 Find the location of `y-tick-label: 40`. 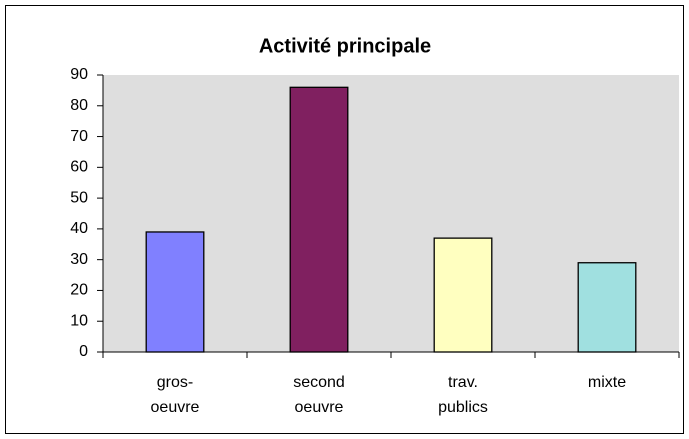

y-tick-label: 40 is located at coordinates (79, 228).